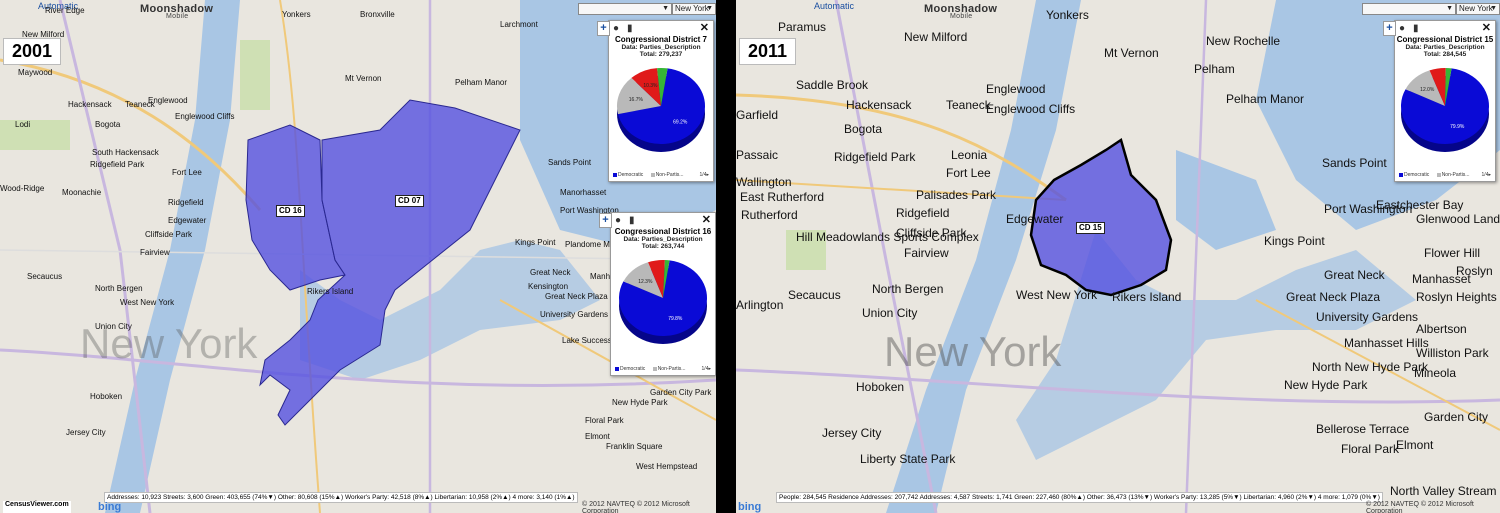 This screenshot has width=1500, height=513. Describe the element at coordinates (1226, 200) in the screenshot. I see `eastchester-bay` at that location.